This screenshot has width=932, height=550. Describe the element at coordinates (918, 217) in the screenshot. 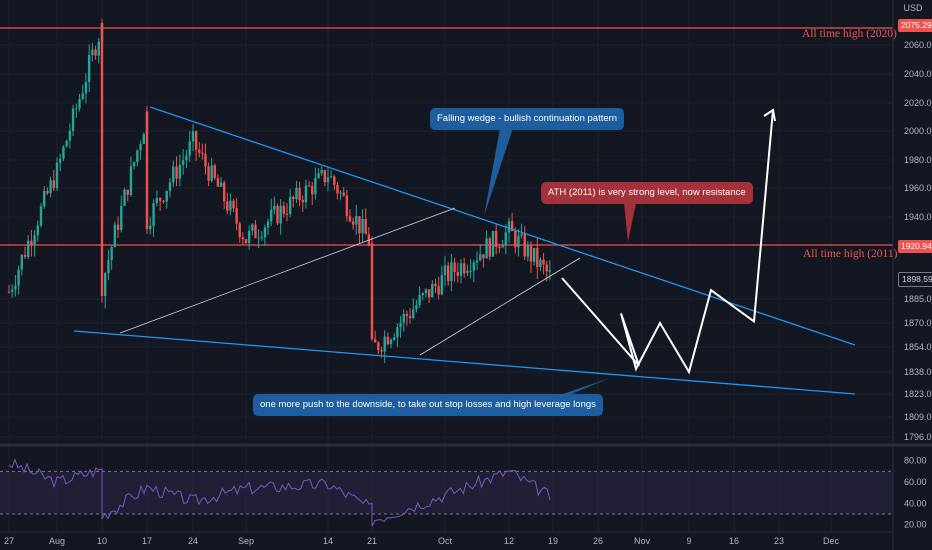

I see `price-tick-label: 1940.00` at that location.